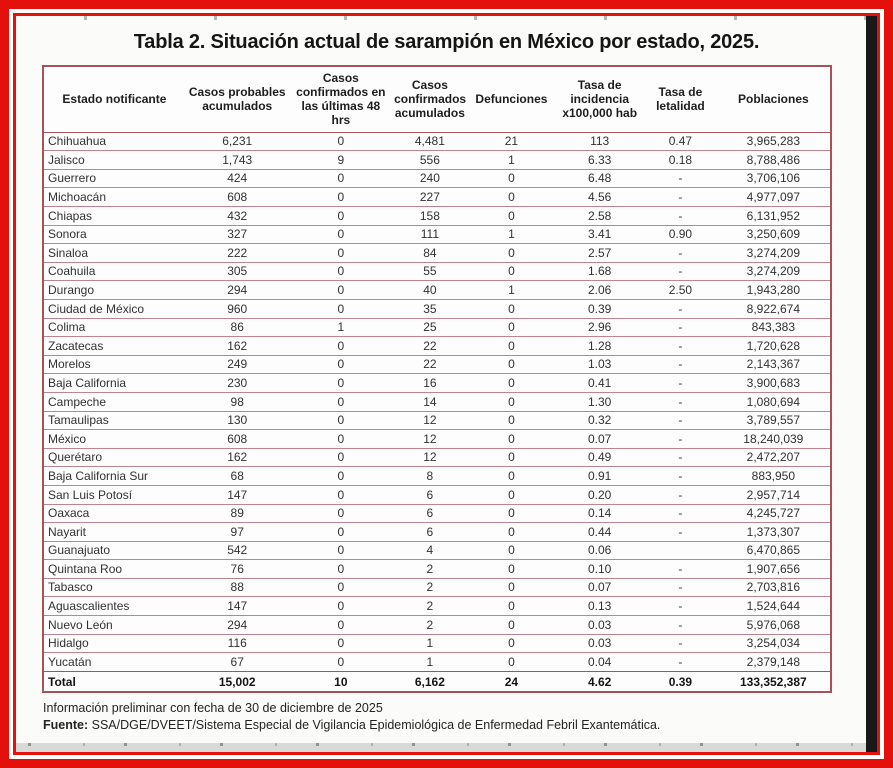 The image size is (893, 768). I want to click on table-row: Nuevo León 294 0 2 0 0.03-5,976,068, so click(437, 625).